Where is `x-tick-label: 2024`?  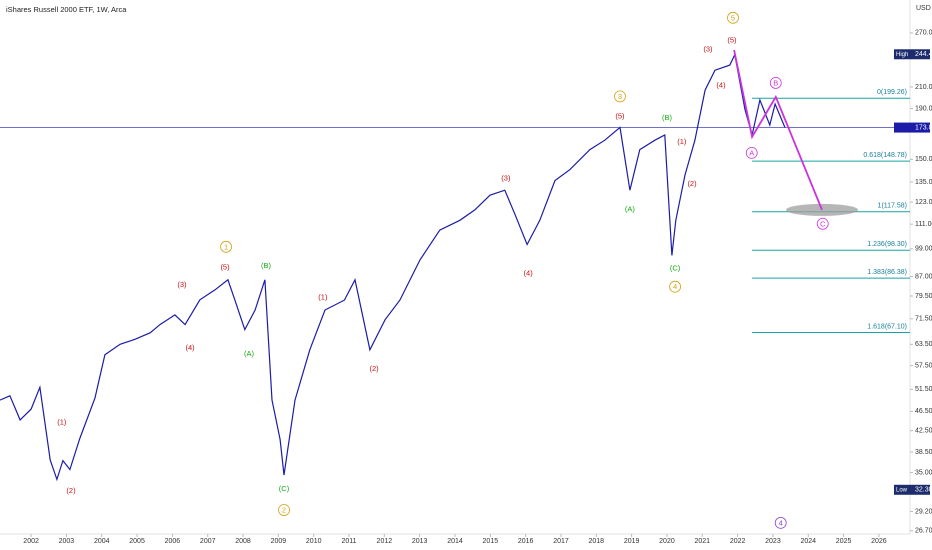
x-tick-label: 2024 is located at coordinates (808, 541).